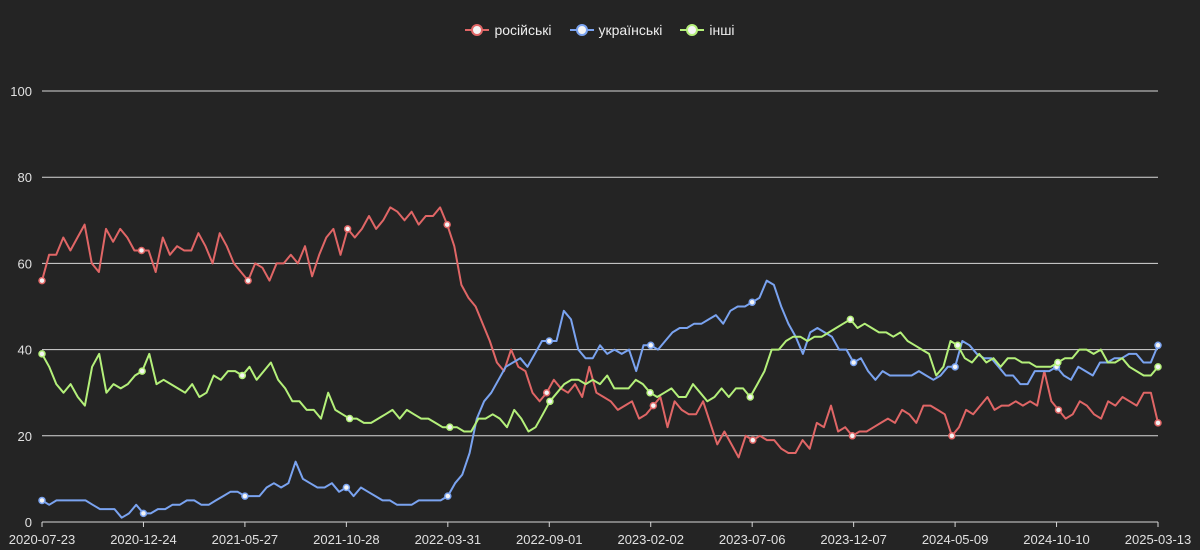 The image size is (1200, 550). What do you see at coordinates (448, 539) in the screenshot?
I see `x-tick-label: 2022-03-31` at bounding box center [448, 539].